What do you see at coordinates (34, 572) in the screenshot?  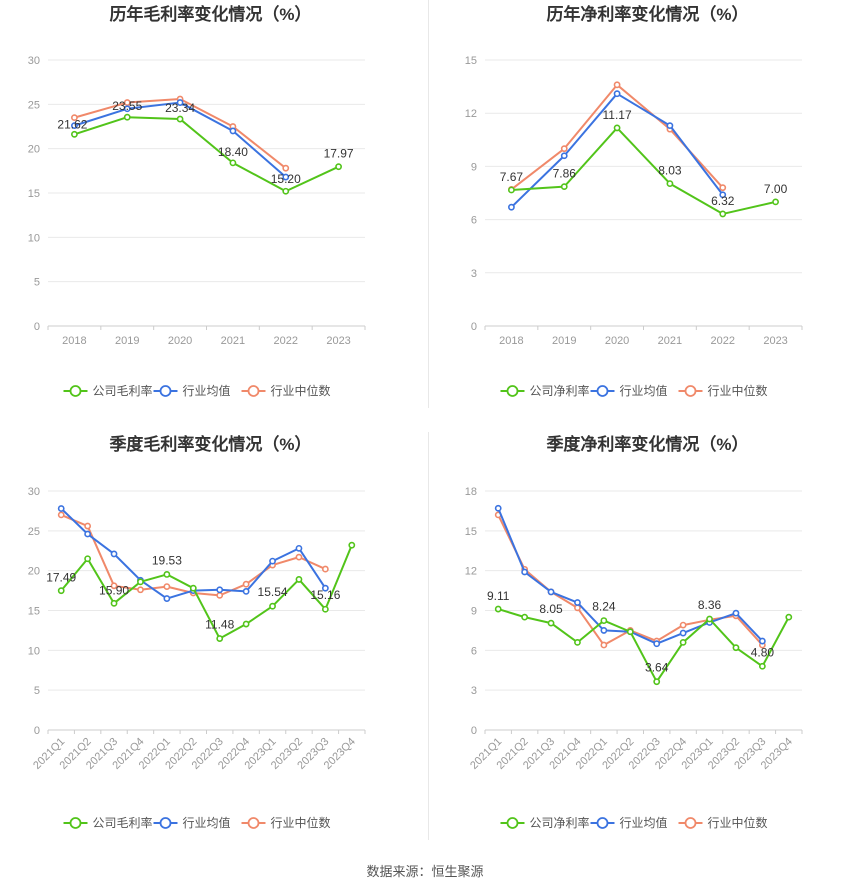 I see `y-tick-label: 20` at bounding box center [34, 572].